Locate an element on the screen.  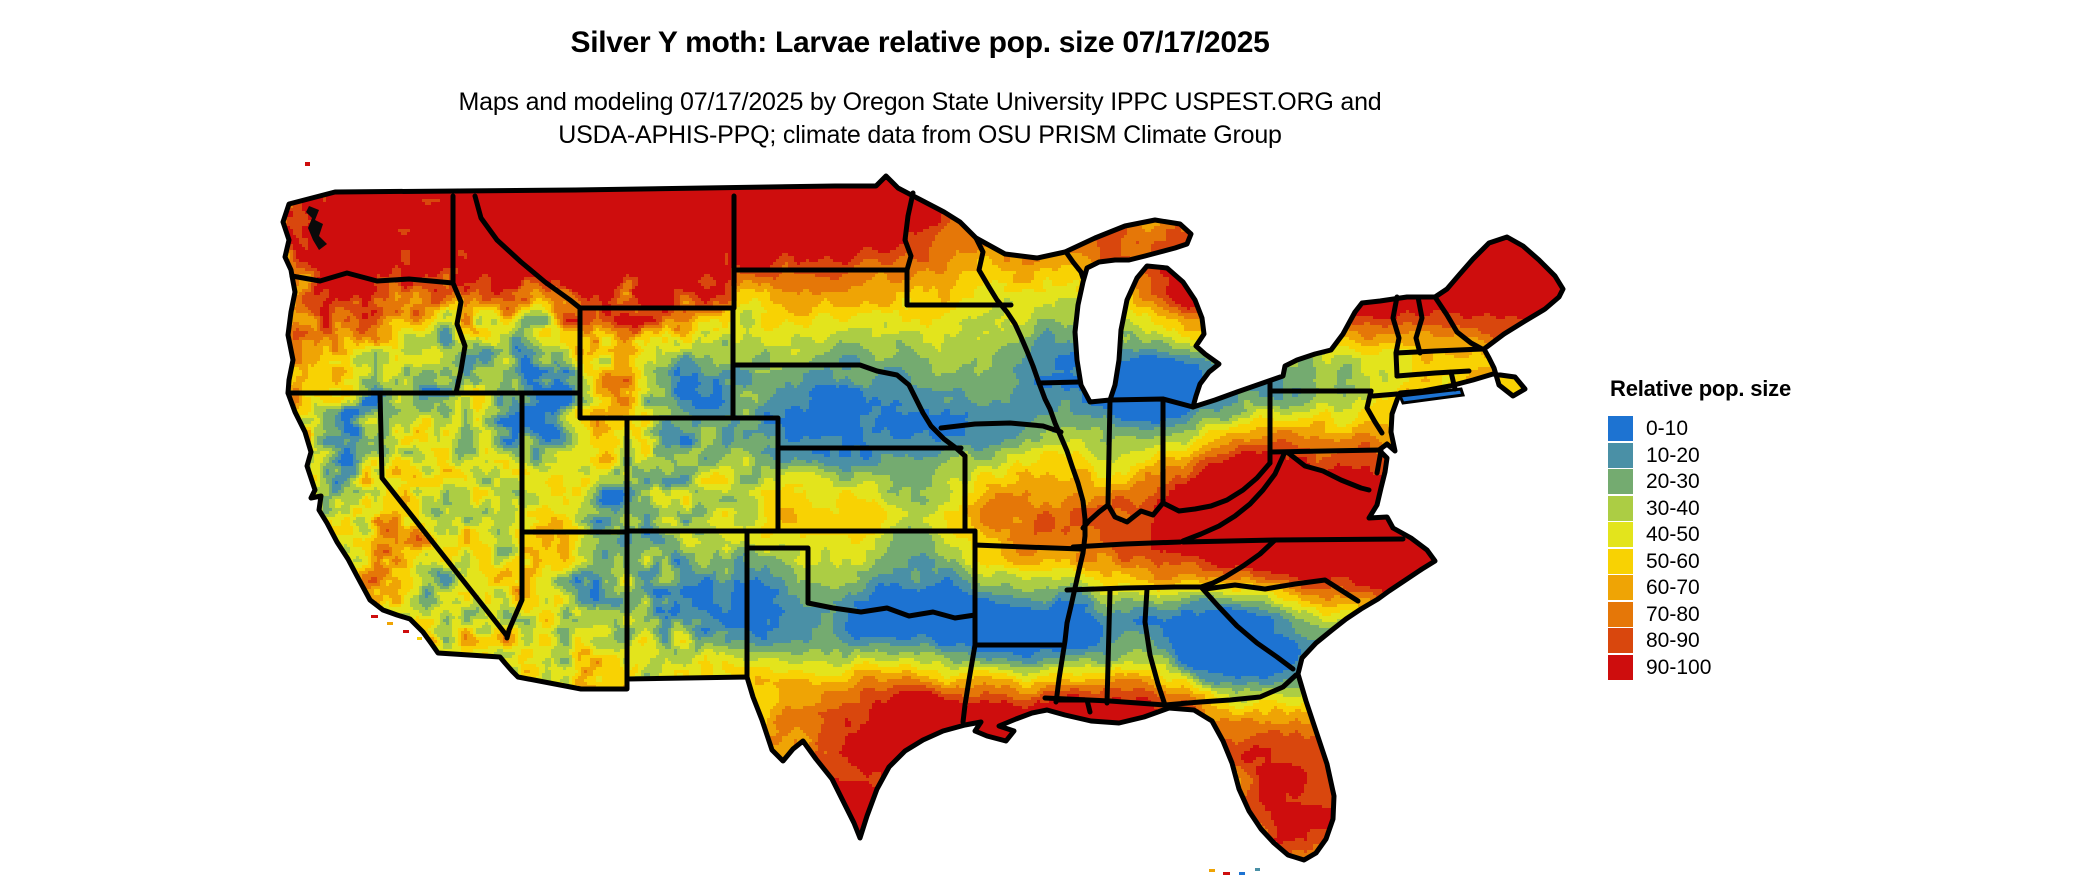
long-island is located at coordinates (1431, 396).